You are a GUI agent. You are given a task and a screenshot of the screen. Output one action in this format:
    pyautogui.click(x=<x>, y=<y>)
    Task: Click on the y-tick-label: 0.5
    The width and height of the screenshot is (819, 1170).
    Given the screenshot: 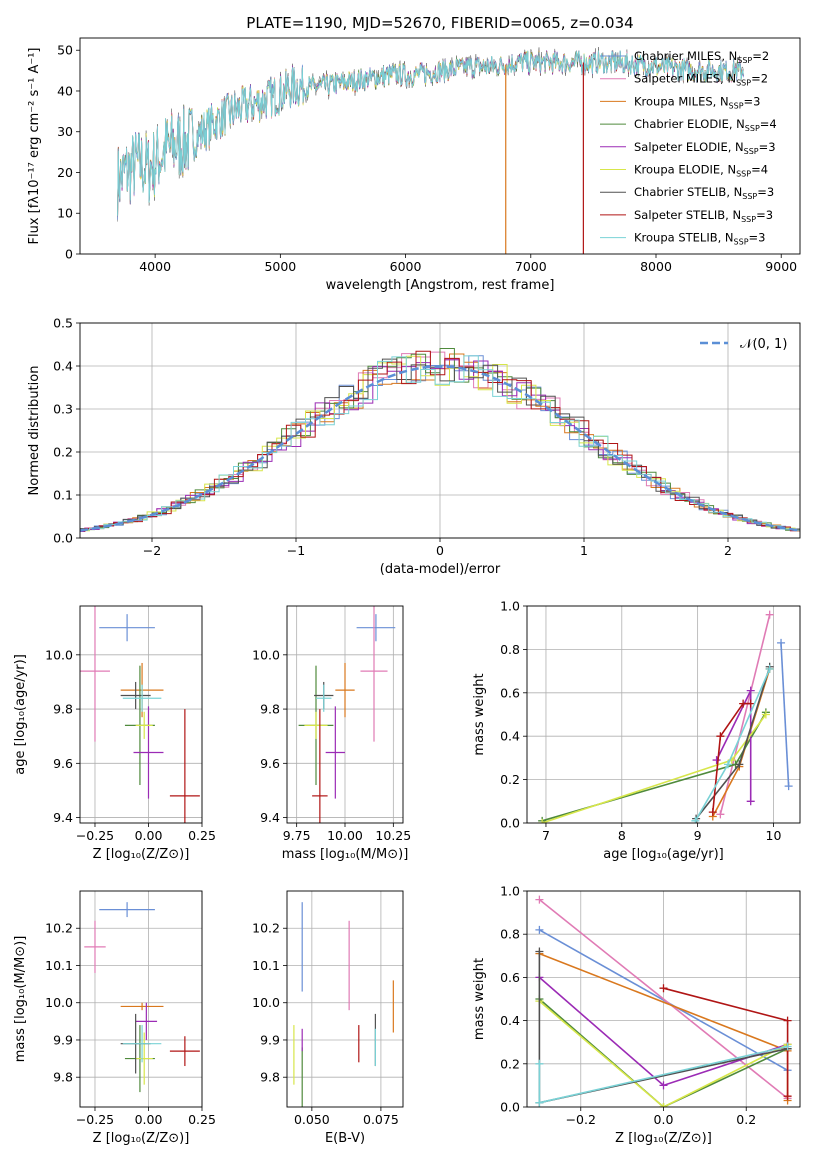 What is the action you would take?
    pyautogui.click(x=63, y=323)
    